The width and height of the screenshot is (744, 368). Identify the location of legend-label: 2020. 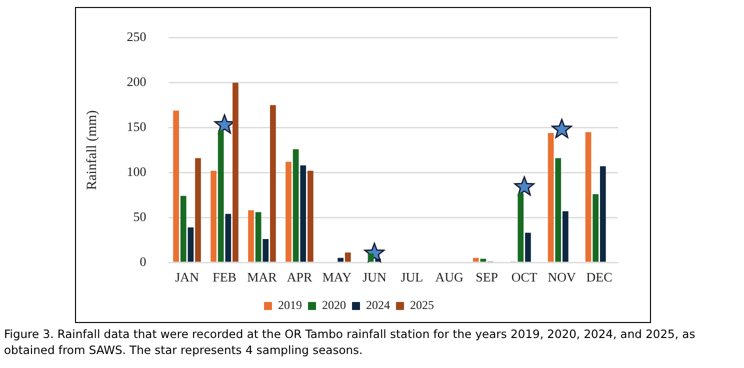
(334, 305).